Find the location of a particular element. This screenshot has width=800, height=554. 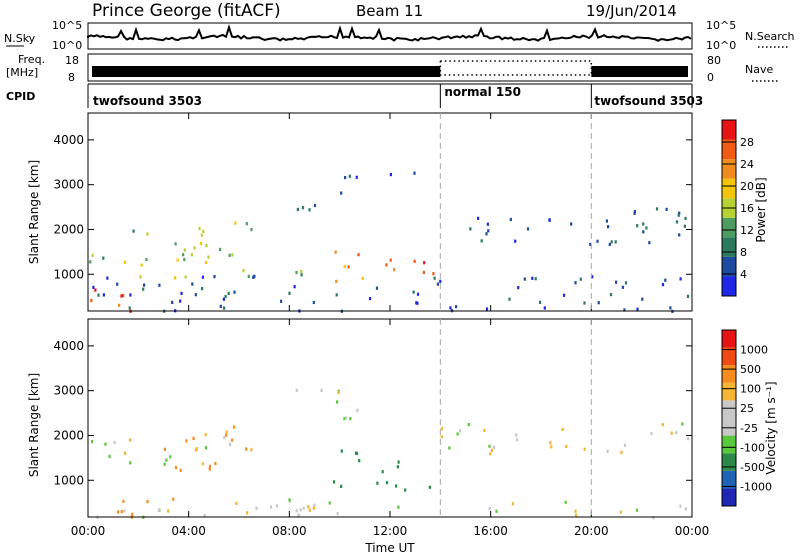

power-colorbar: 4 8 12 16 20 24 28 is located at coordinates (737, 208).